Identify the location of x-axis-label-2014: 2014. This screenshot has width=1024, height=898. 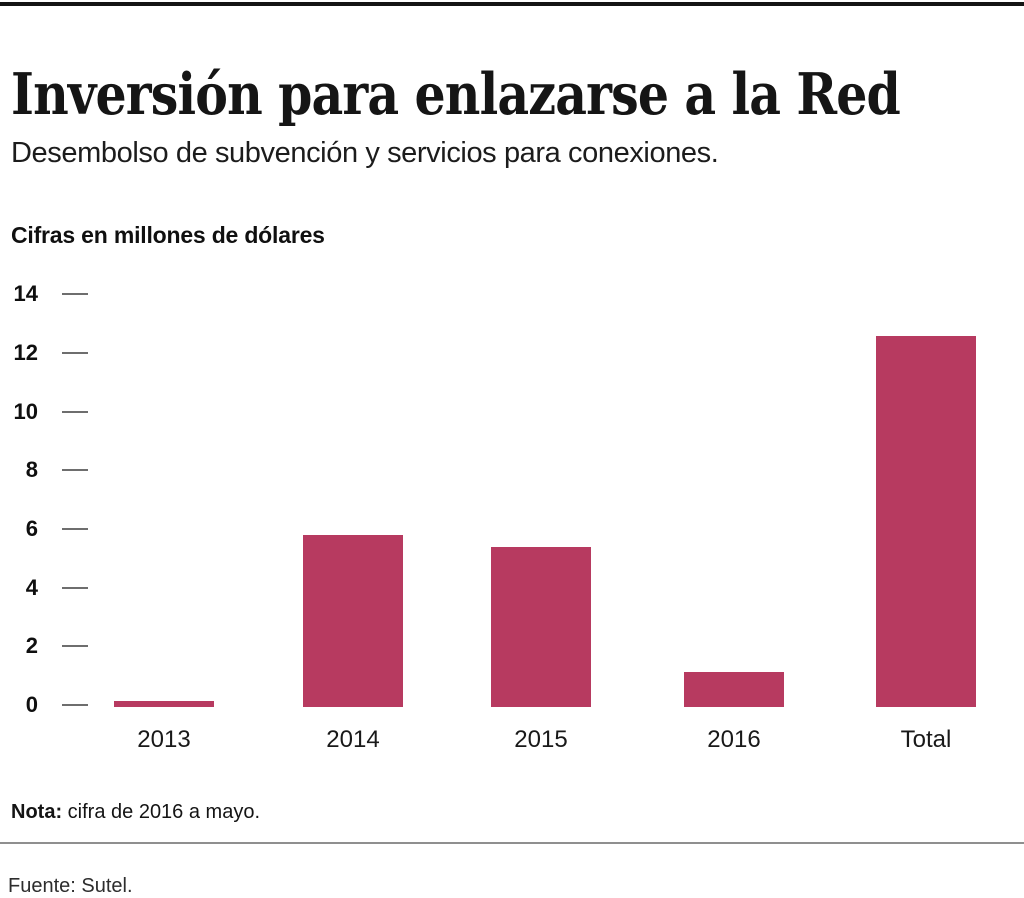
(353, 739).